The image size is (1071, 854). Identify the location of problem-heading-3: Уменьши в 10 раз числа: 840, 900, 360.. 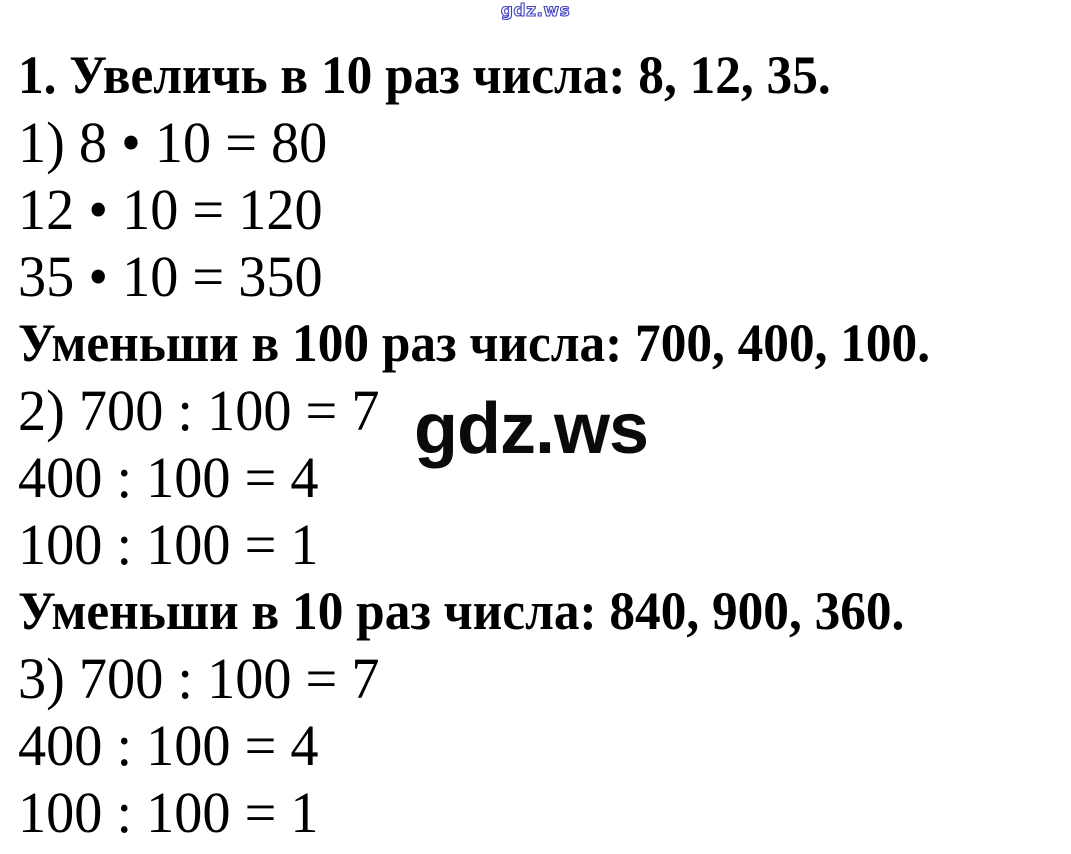
(461, 611).